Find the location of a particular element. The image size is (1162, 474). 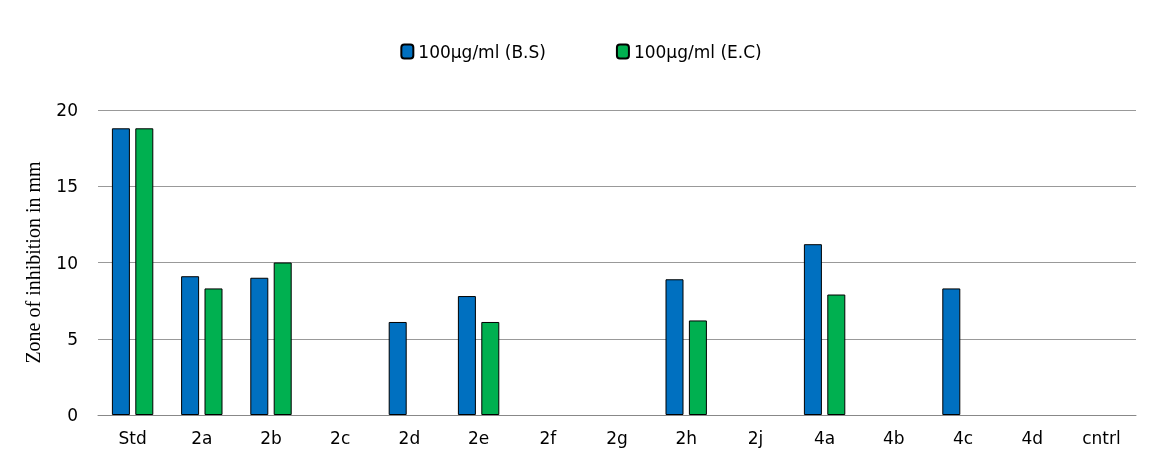

x-tick-label: 4d is located at coordinates (1032, 437).